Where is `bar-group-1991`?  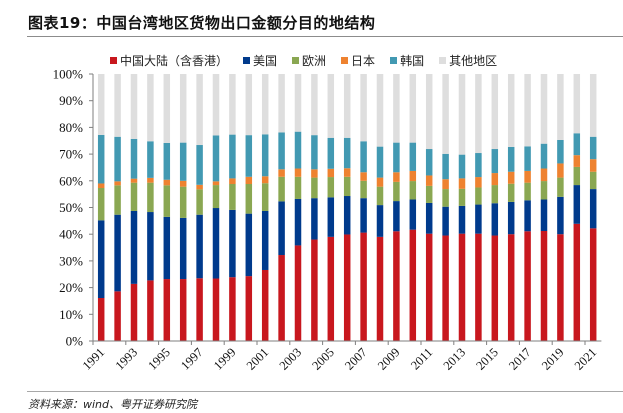
bar-group-1991 is located at coordinates (101, 207).